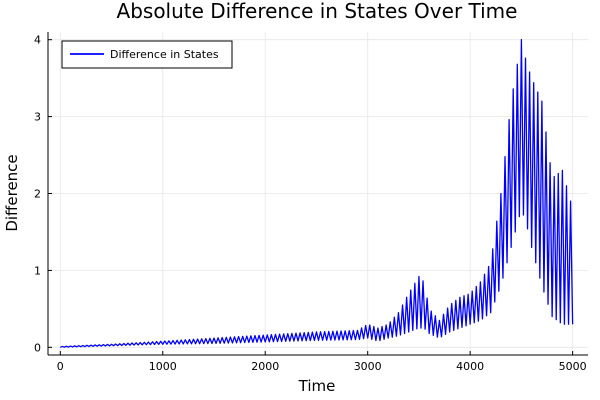 The height and width of the screenshot is (400, 600). What do you see at coordinates (163, 366) in the screenshot?
I see `x-tick-label: 1000` at bounding box center [163, 366].